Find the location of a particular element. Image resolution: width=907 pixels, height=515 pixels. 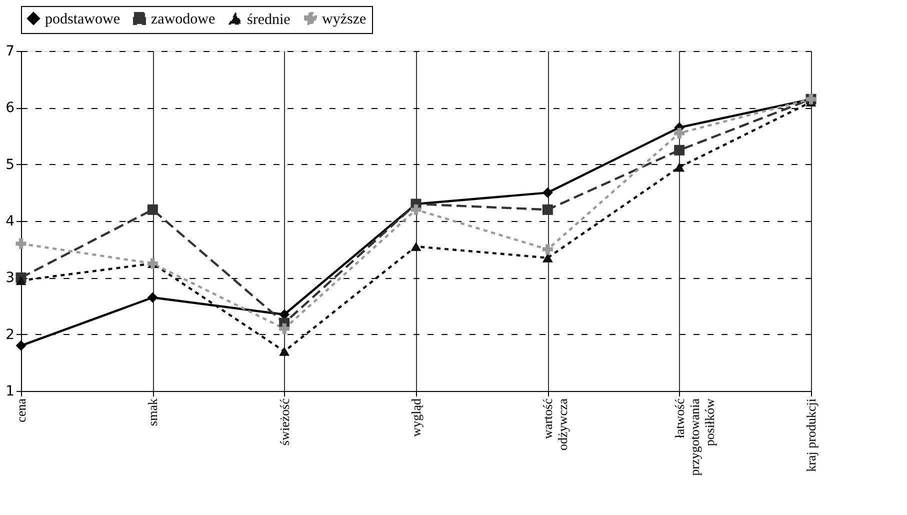

legend-label: średnie is located at coordinates (269, 20).